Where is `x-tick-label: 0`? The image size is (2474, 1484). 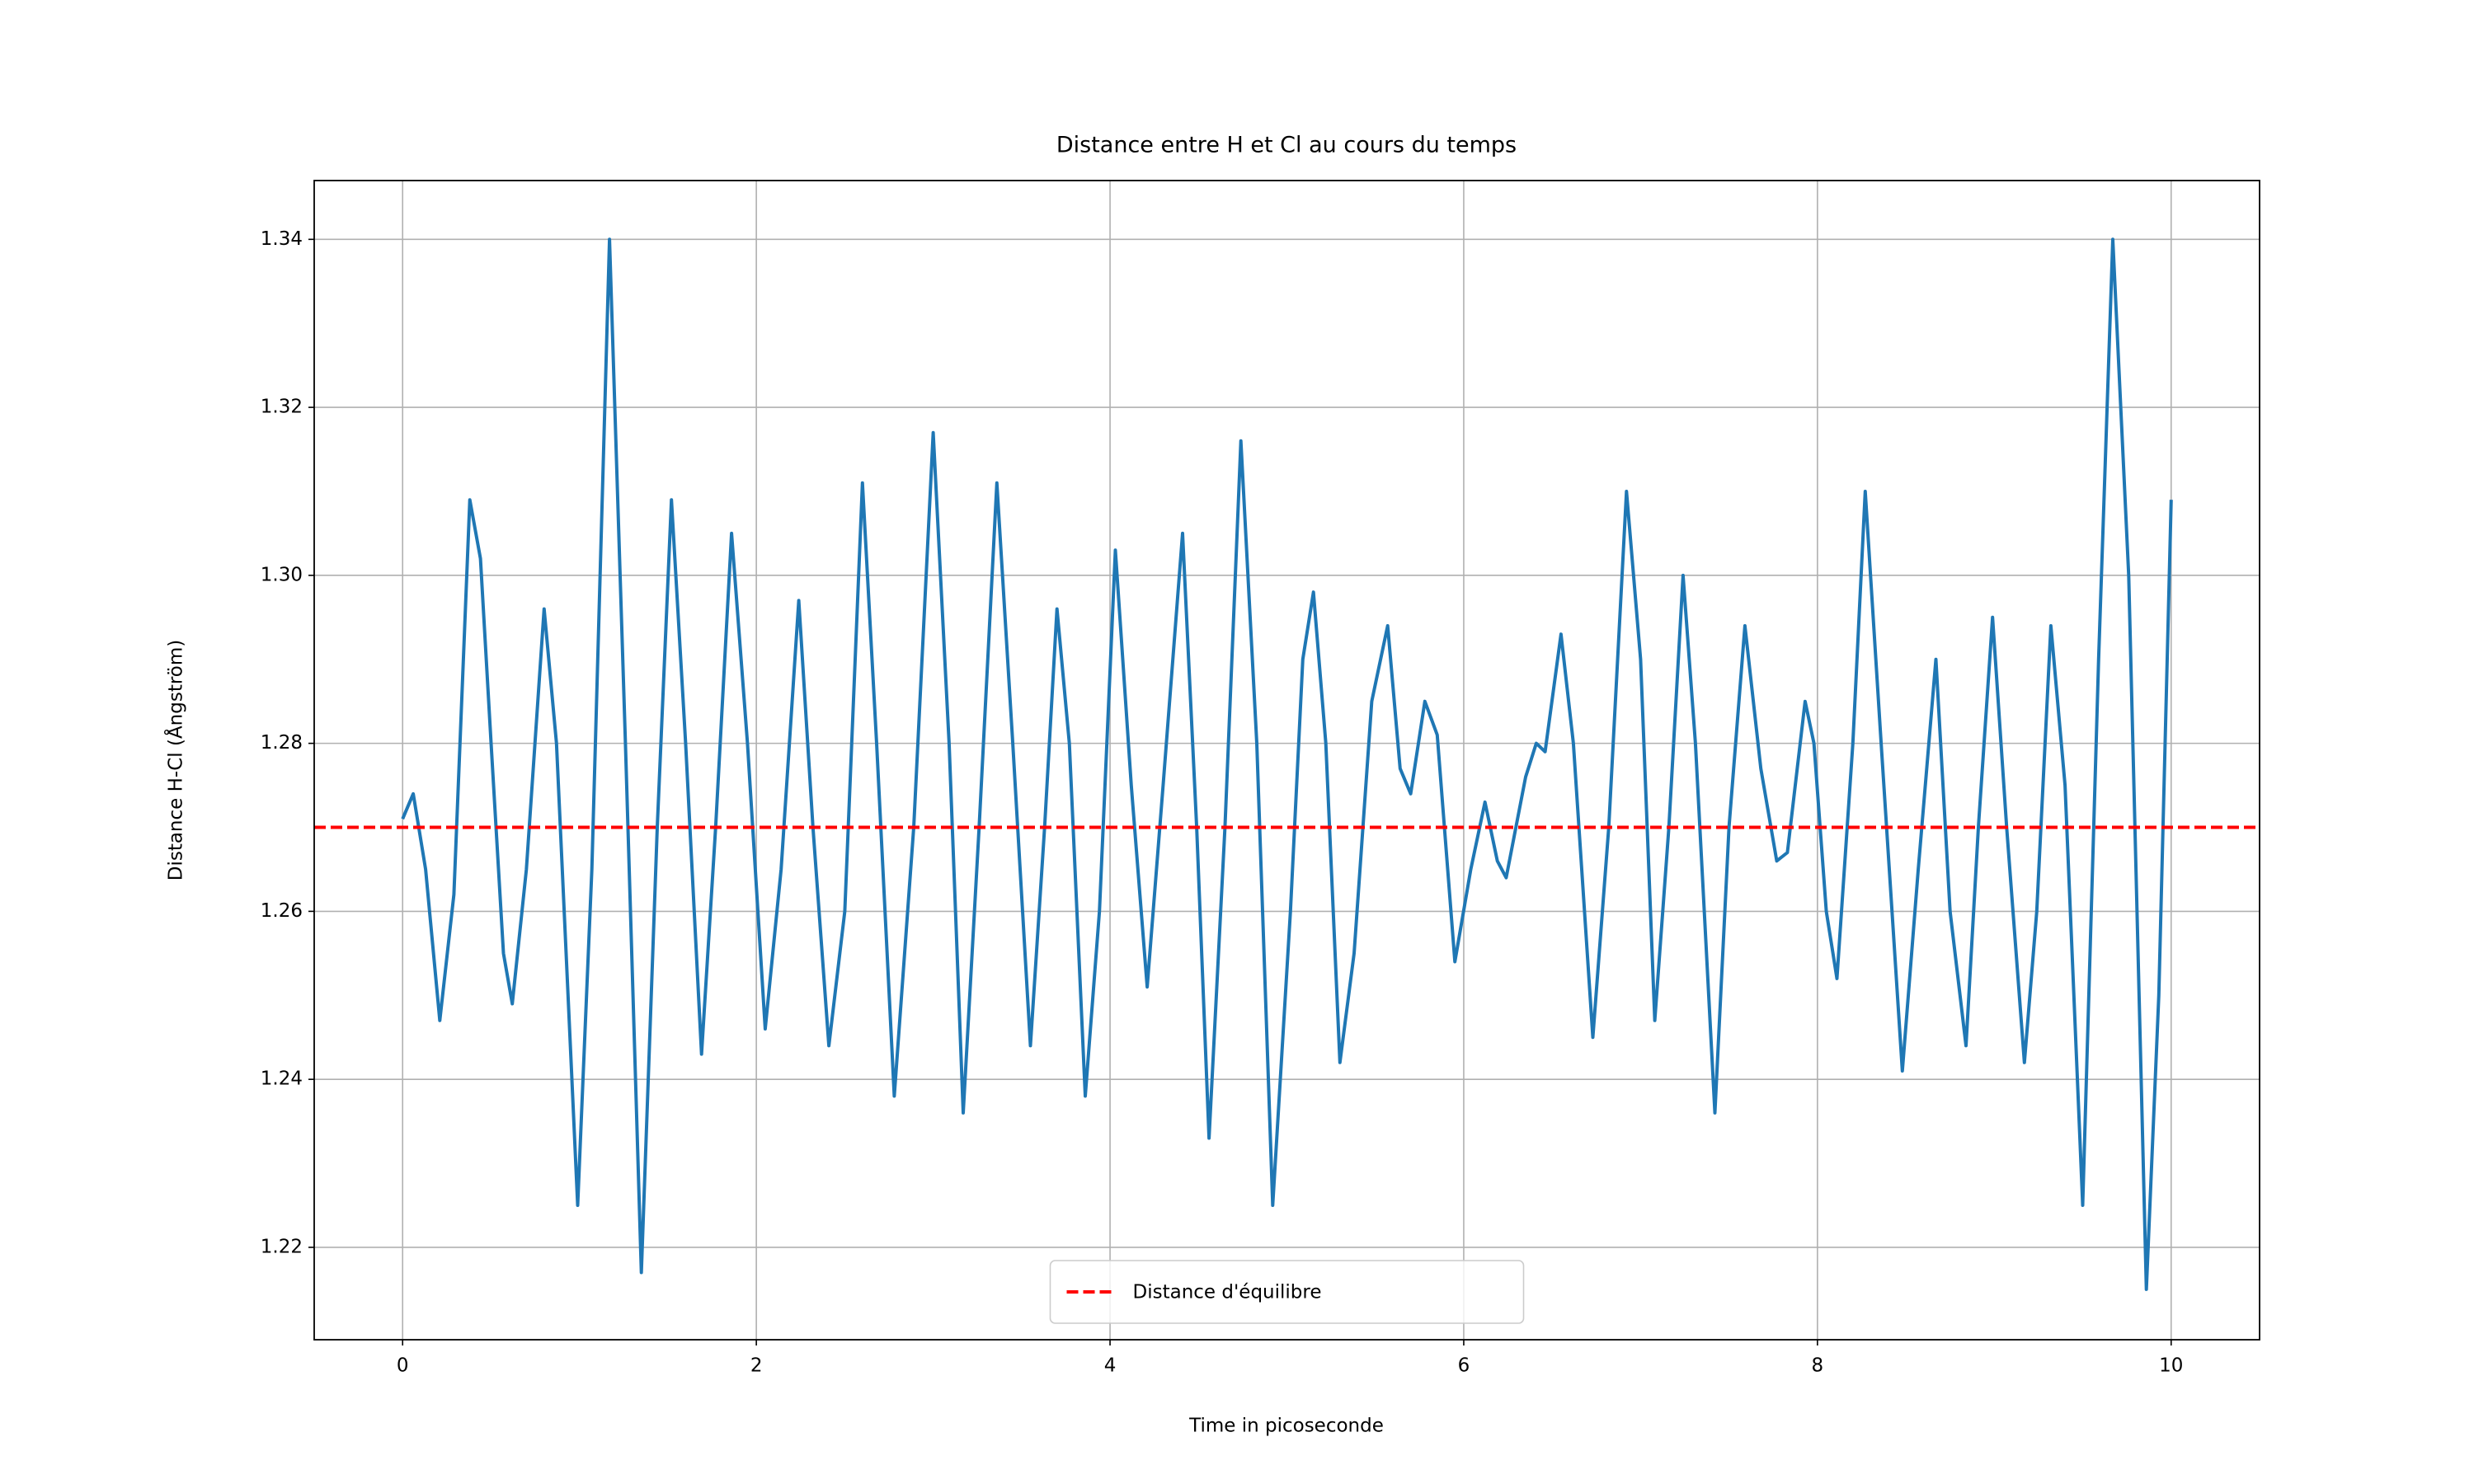 x-tick-label: 0 is located at coordinates (403, 1366).